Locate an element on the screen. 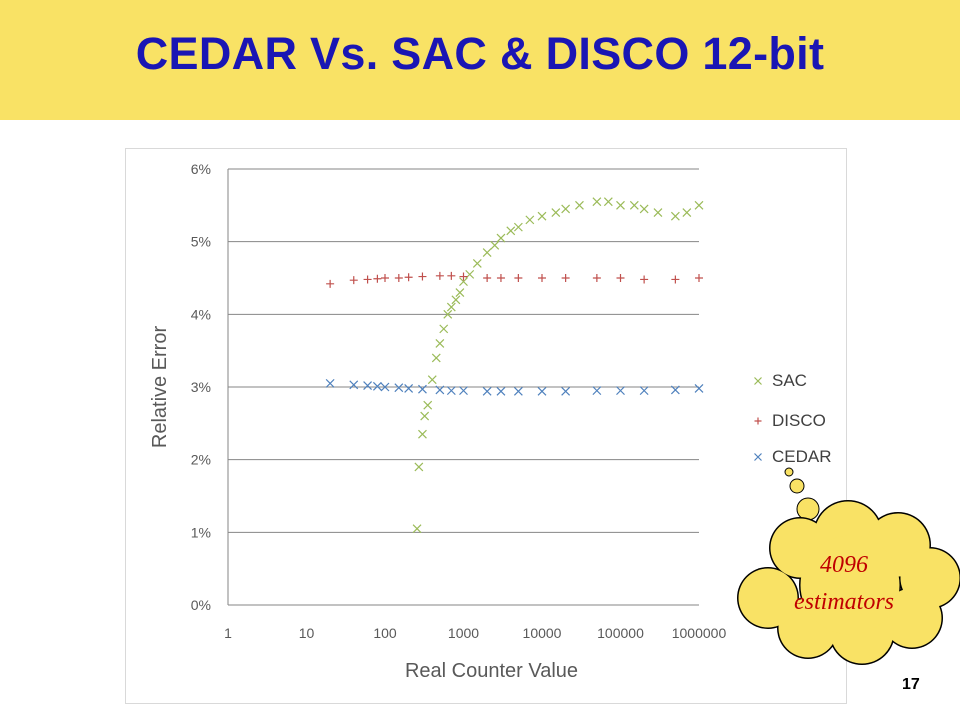 This screenshot has width=960, height=720. x-tick-label: 1 is located at coordinates (228, 633).